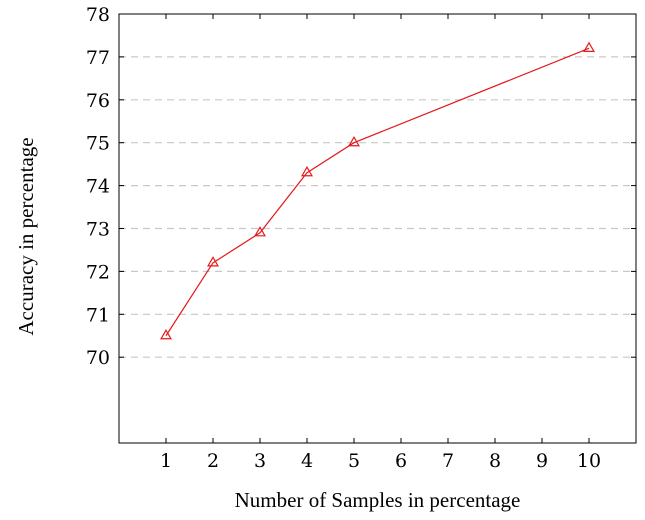  I want to click on x-tick-label: 6, so click(401, 461).